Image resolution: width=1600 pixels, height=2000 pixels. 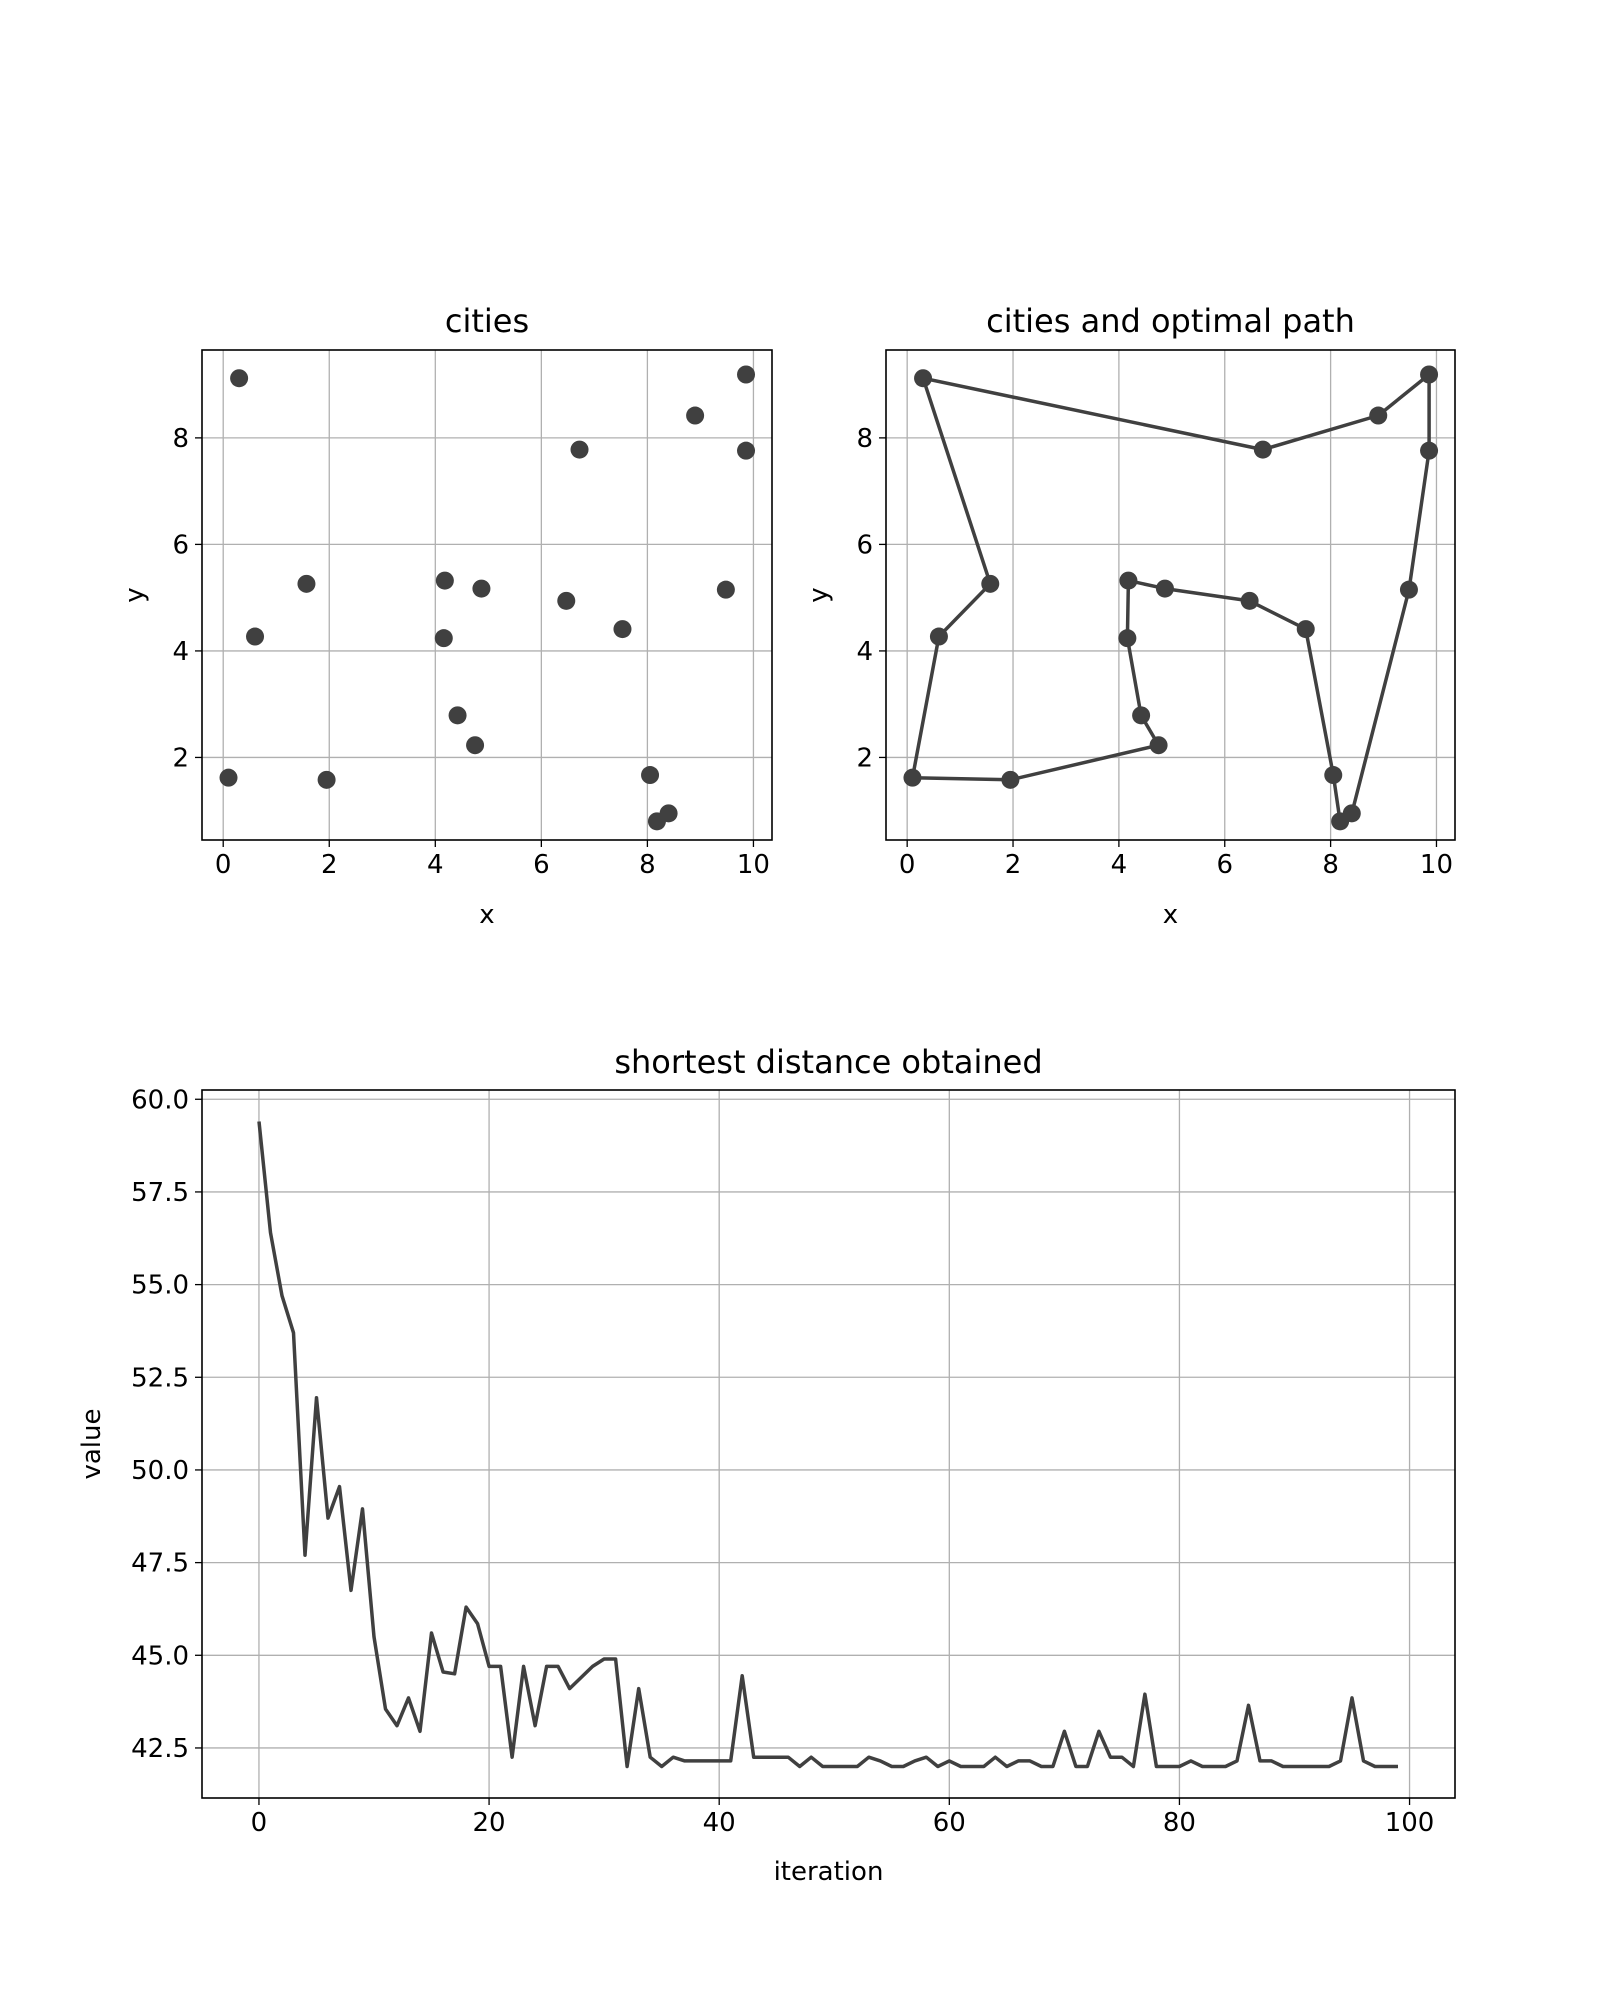 I want to click on chart-title: cities and optimal path, so click(x=1170, y=321).